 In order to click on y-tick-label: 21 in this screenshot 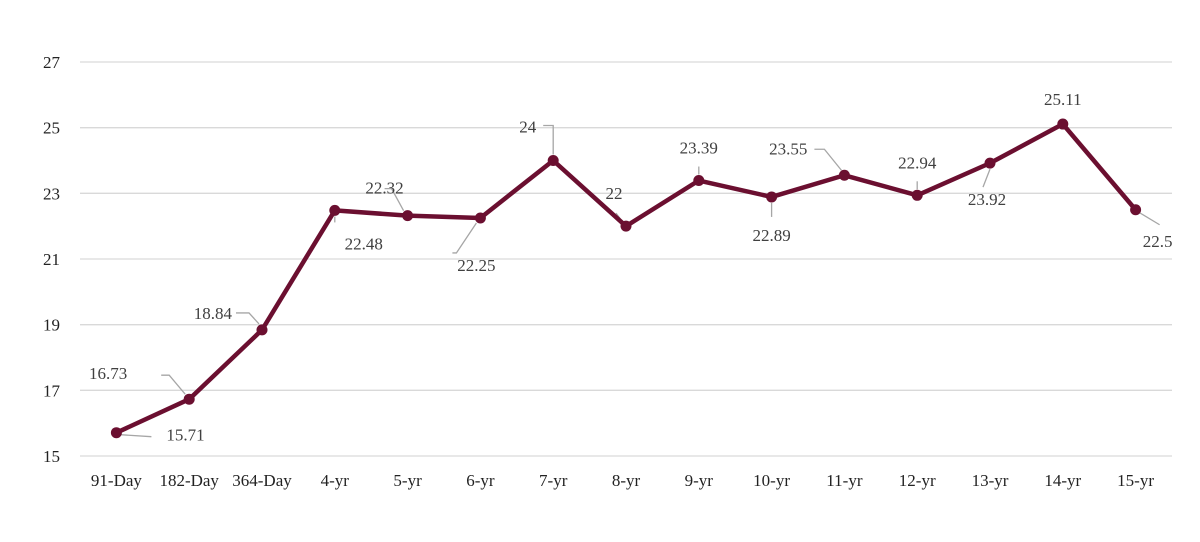, I will do `click(51, 259)`.